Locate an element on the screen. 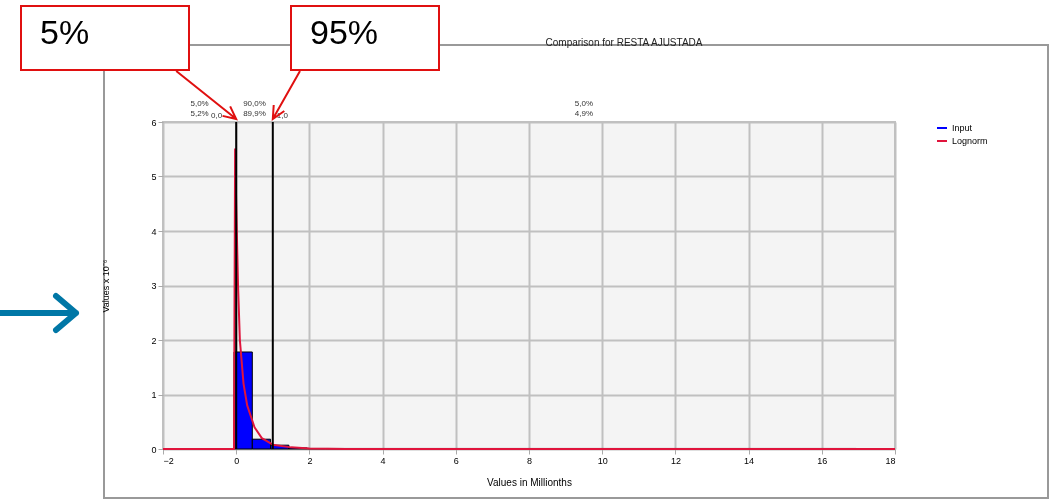 The width and height of the screenshot is (1057, 501). x-tick-label: 16 is located at coordinates (822, 460).